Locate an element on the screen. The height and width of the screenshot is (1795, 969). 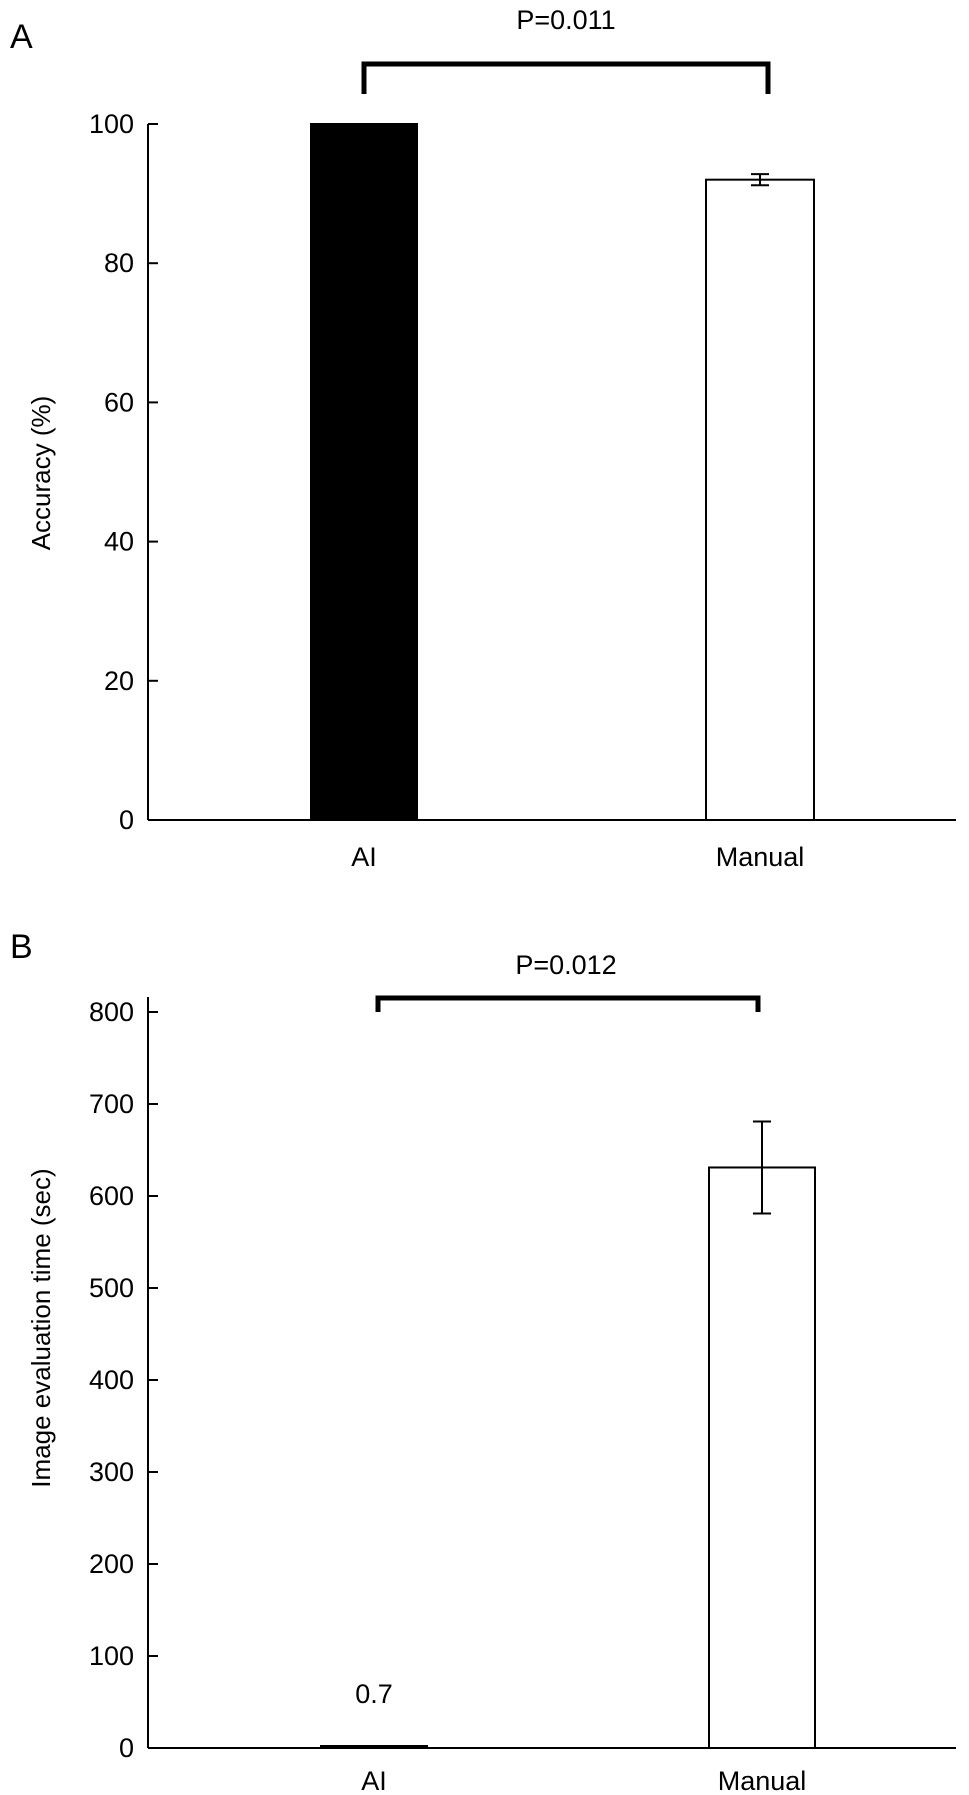
y-tick-label-b: 800 is located at coordinates (111, 1012).